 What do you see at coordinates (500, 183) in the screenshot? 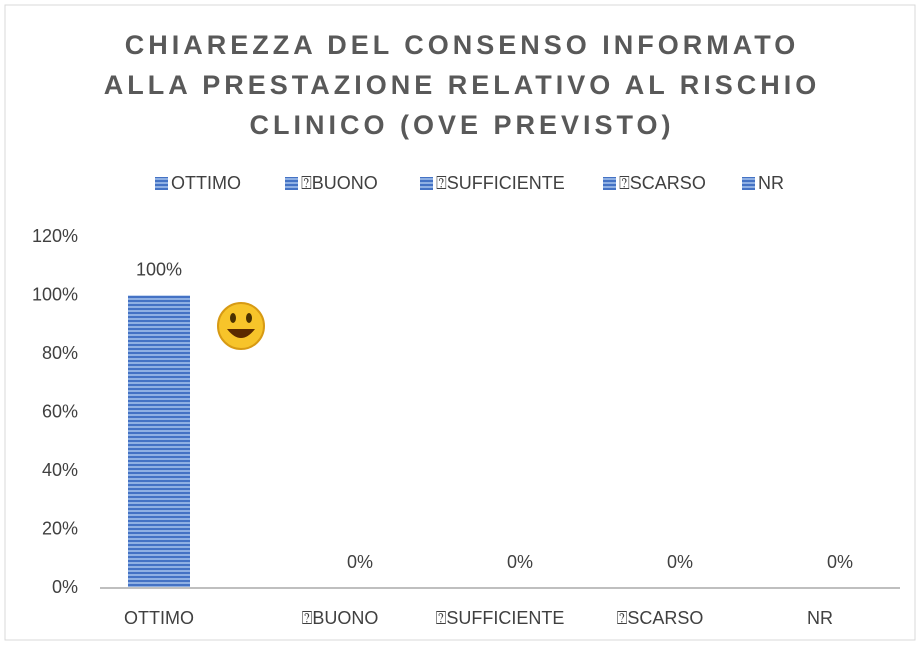
I see `legend-label: ⍰SUFFICIENTE` at bounding box center [500, 183].